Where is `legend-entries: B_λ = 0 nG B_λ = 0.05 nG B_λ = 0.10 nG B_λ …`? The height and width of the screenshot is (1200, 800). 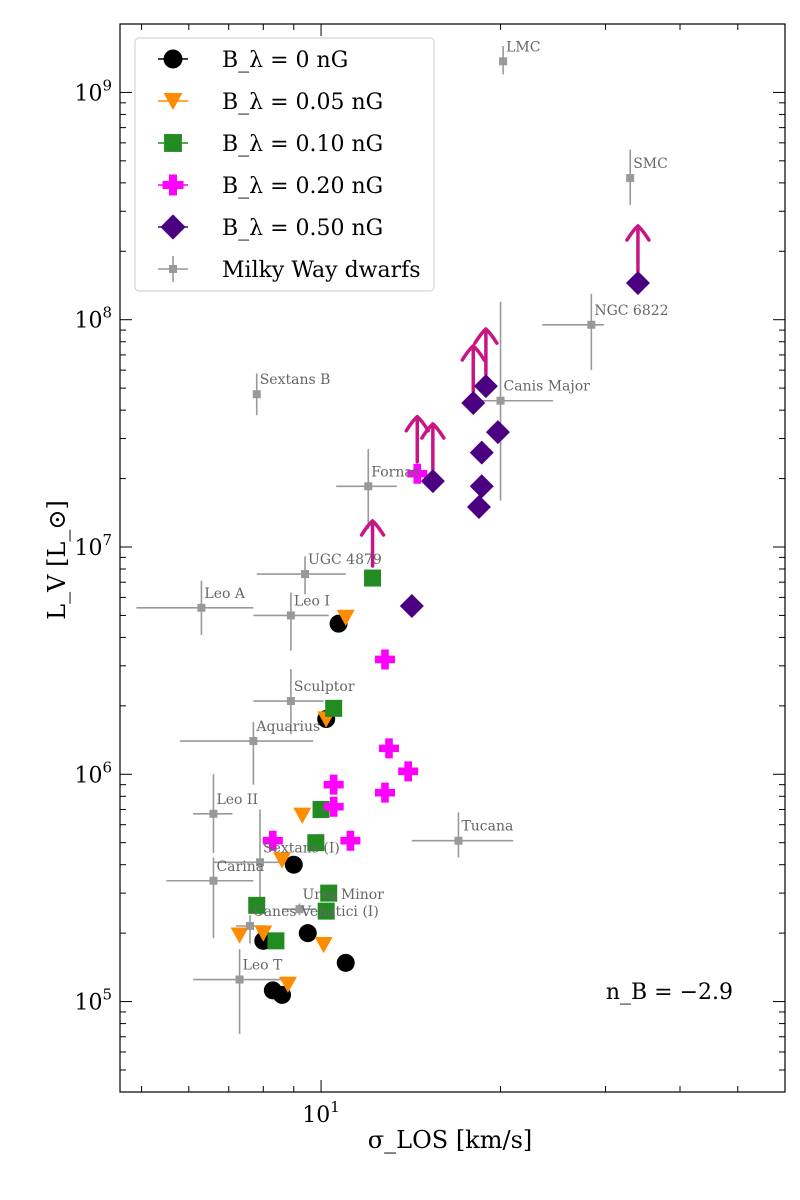
legend-entries: B_λ = 0 nG B_λ = 0.05 nG B_λ = 0.10 nG B_λ … is located at coordinates (289, 165).